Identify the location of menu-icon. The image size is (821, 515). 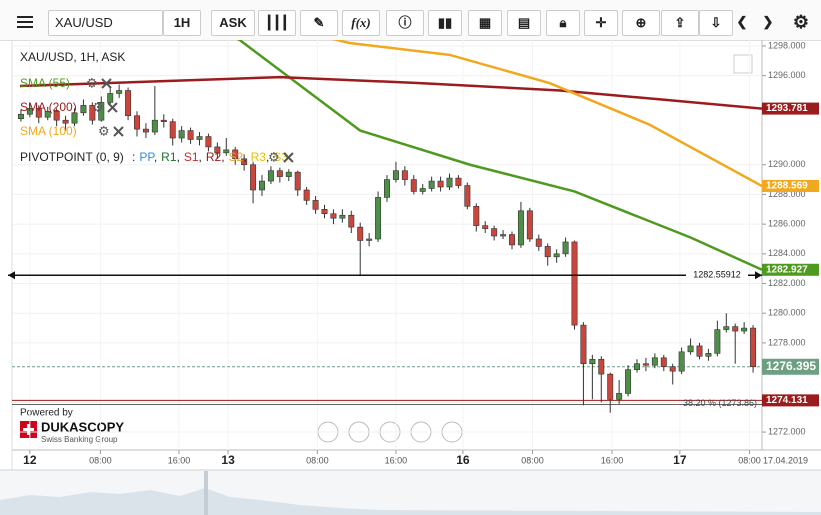
(25, 22).